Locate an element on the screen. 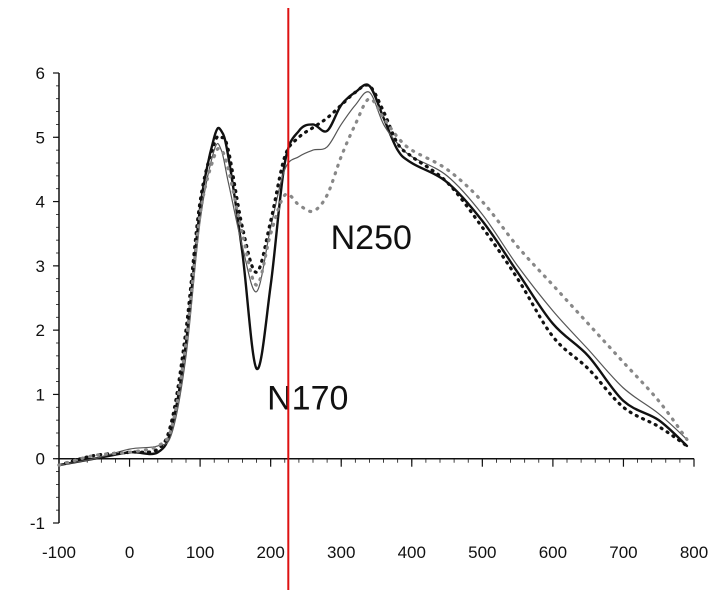 The height and width of the screenshot is (592, 721). annotations: N170 N250 is located at coordinates (339, 318).